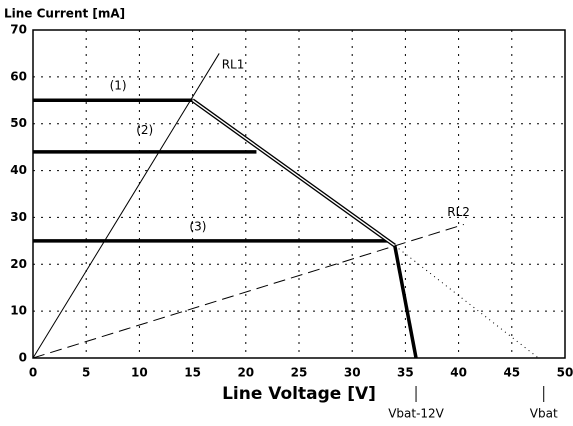 The height and width of the screenshot is (426, 573). I want to click on y-tick-label: 20, so click(18, 264).